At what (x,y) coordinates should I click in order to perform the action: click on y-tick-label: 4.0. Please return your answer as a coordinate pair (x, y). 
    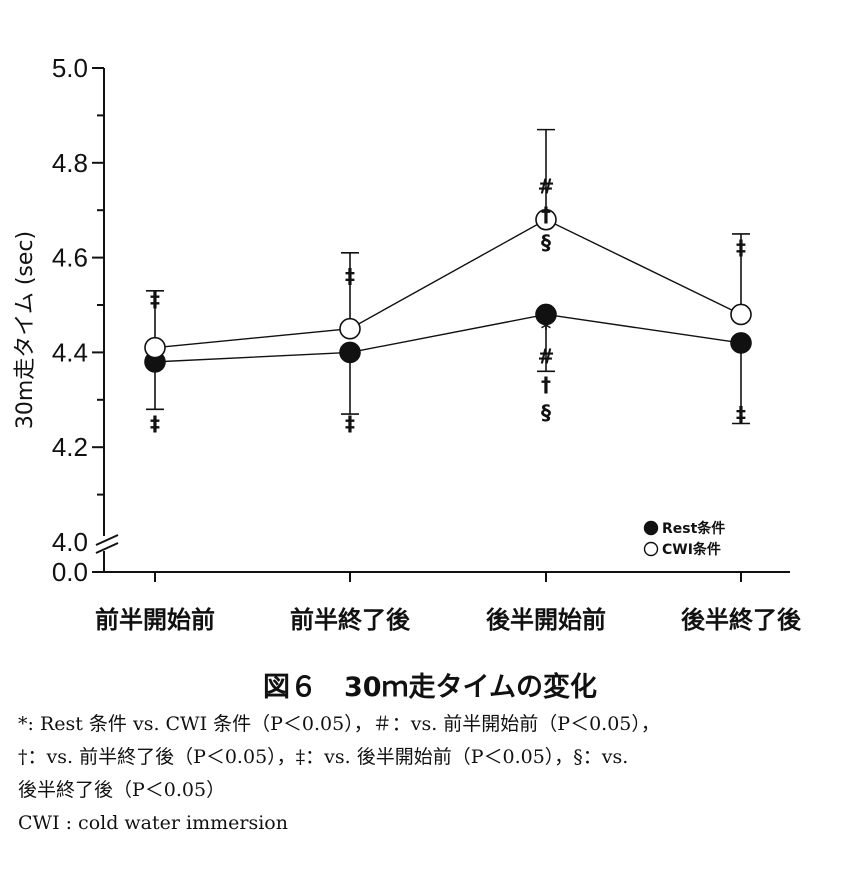
    Looking at the image, I should click on (70, 542).